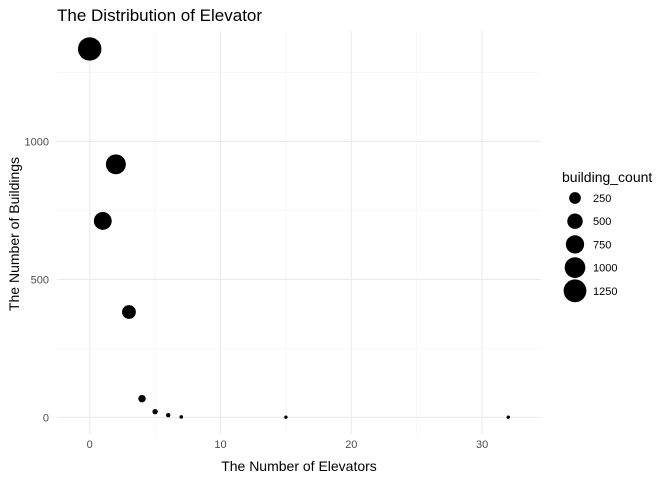 The image size is (672, 480). What do you see at coordinates (288, 445) in the screenshot?
I see `x-axis-ticks: 0 10 20 30` at bounding box center [288, 445].